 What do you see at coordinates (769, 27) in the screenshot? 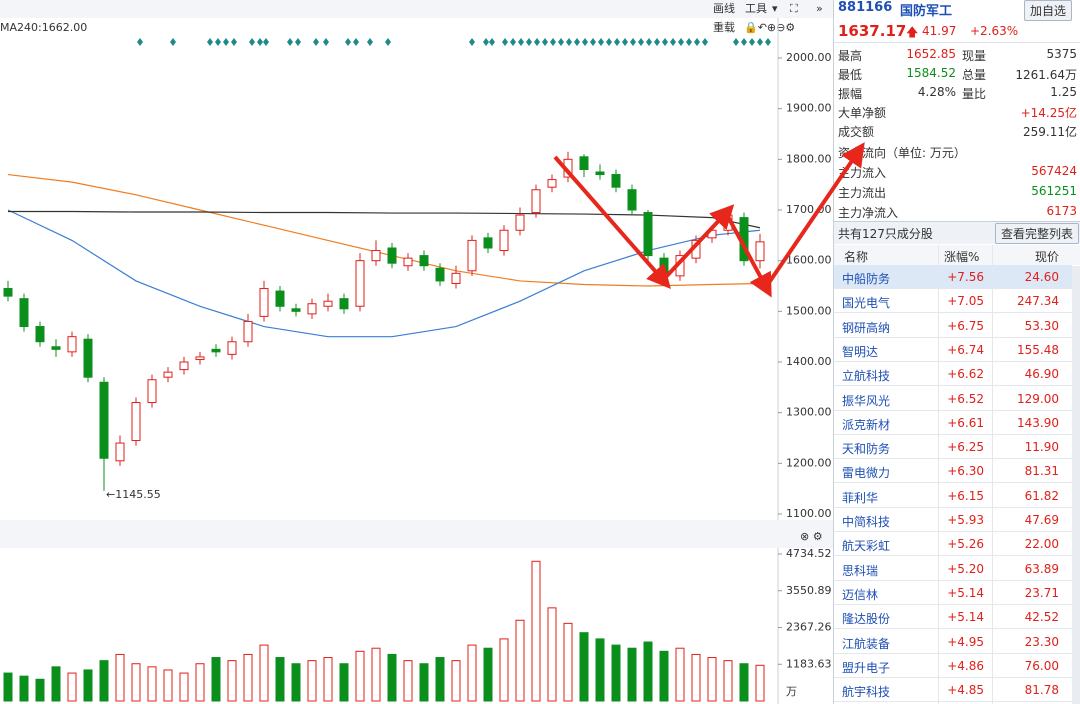
I see `toolbar-icons: 🔒↶⊕⊖⚙` at bounding box center [769, 27].